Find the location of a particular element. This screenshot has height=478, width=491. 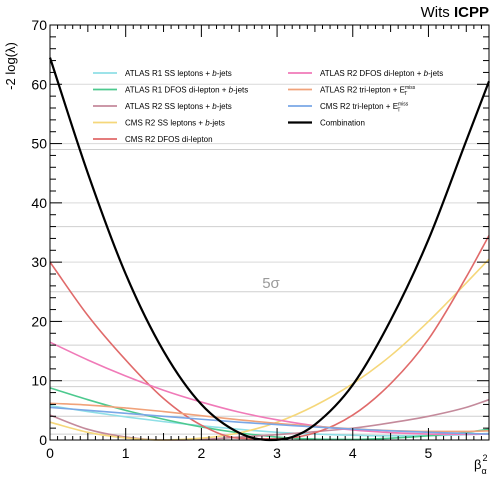

x-axis-title: β2 α is located at coordinates (481, 464).